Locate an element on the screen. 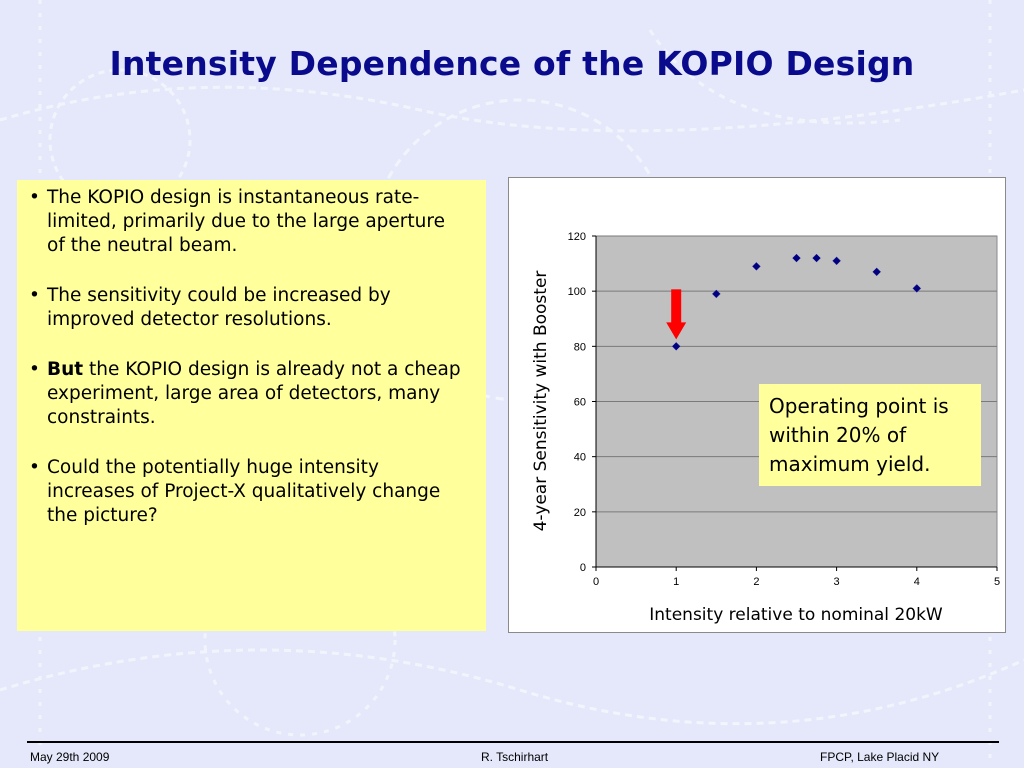 The width and height of the screenshot is (1024, 768). x-tick-label: 3 is located at coordinates (837, 582).